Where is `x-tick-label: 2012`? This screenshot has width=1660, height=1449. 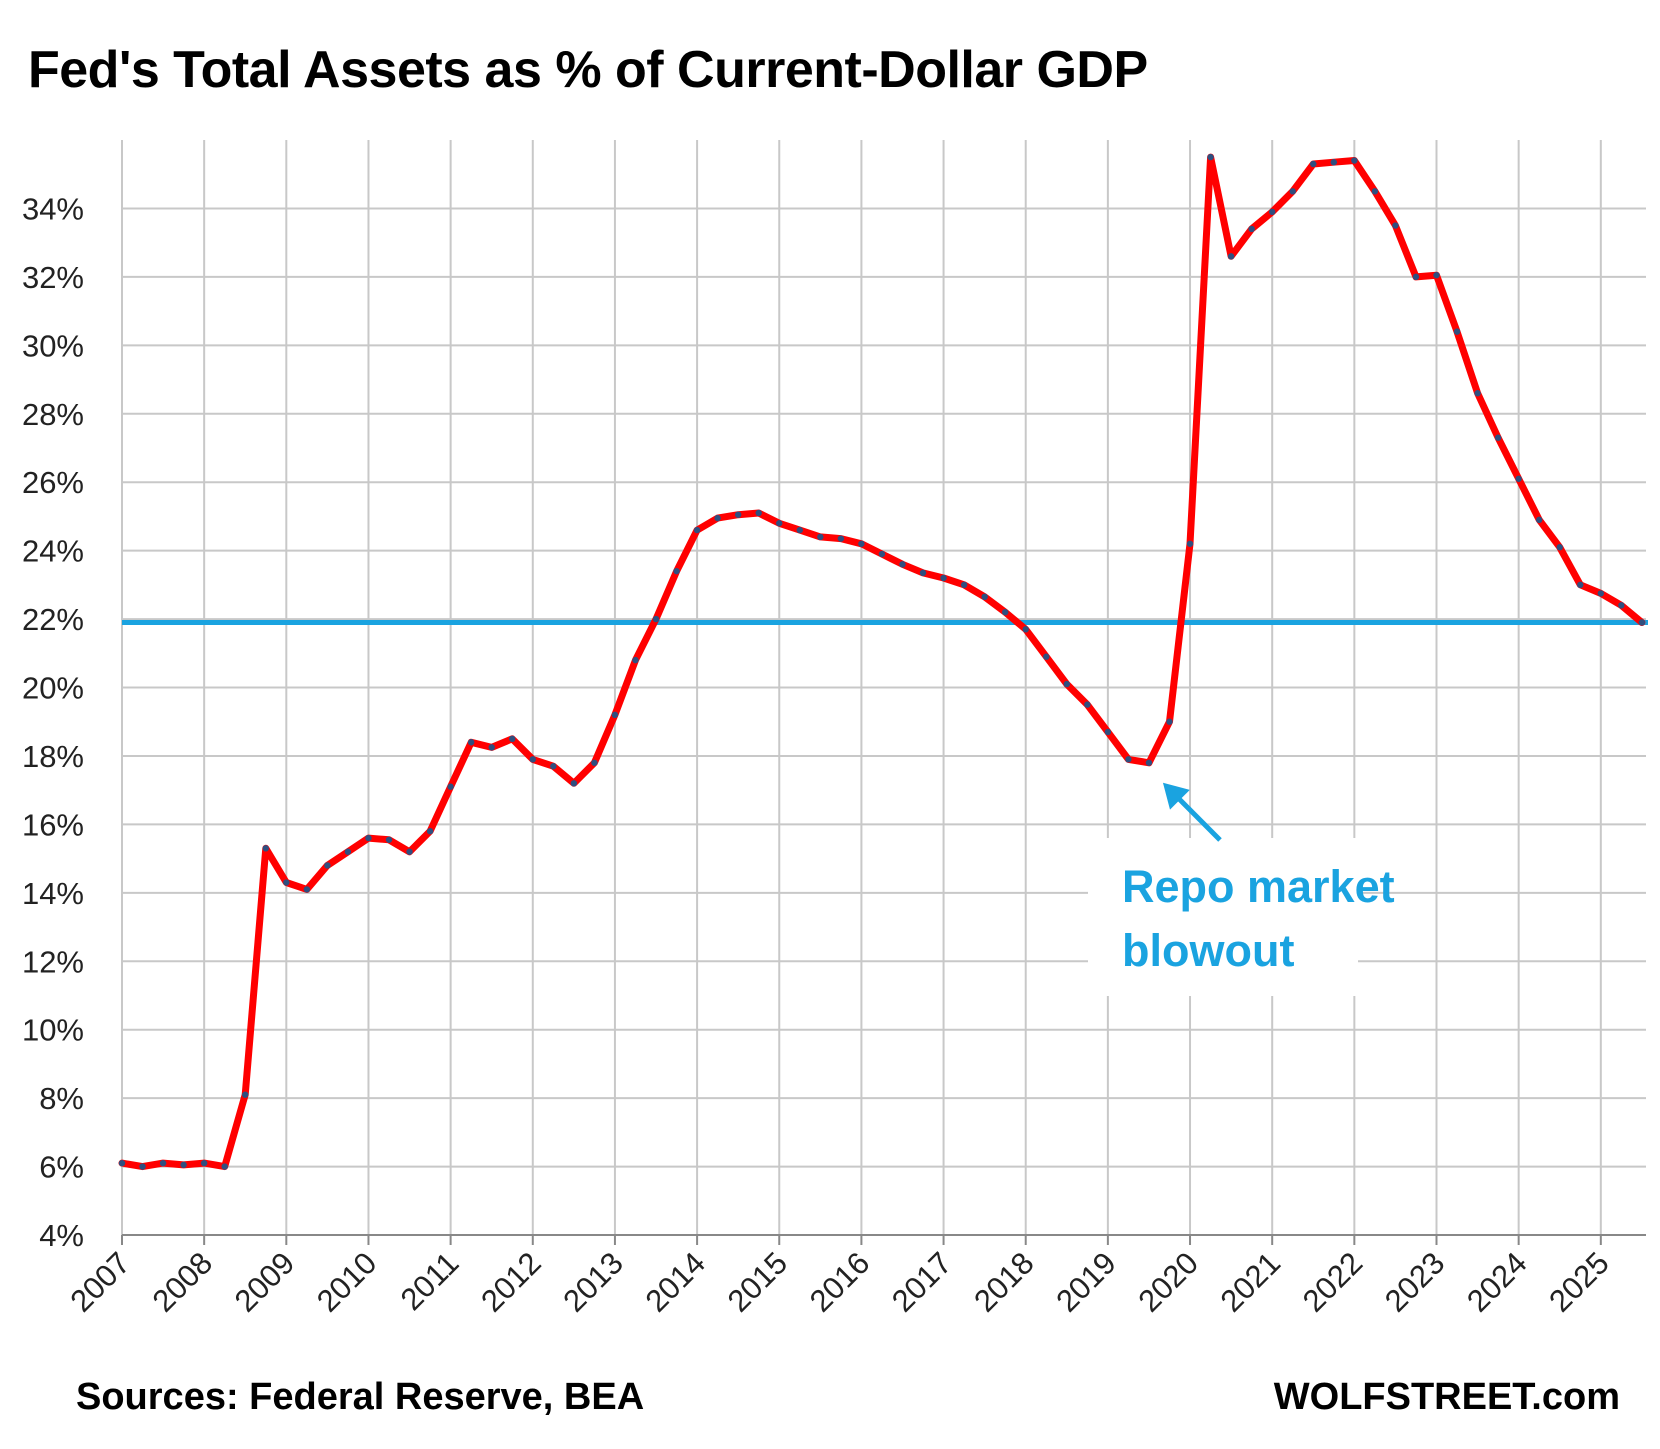
x-tick-label: 2012 is located at coordinates (511, 1282).